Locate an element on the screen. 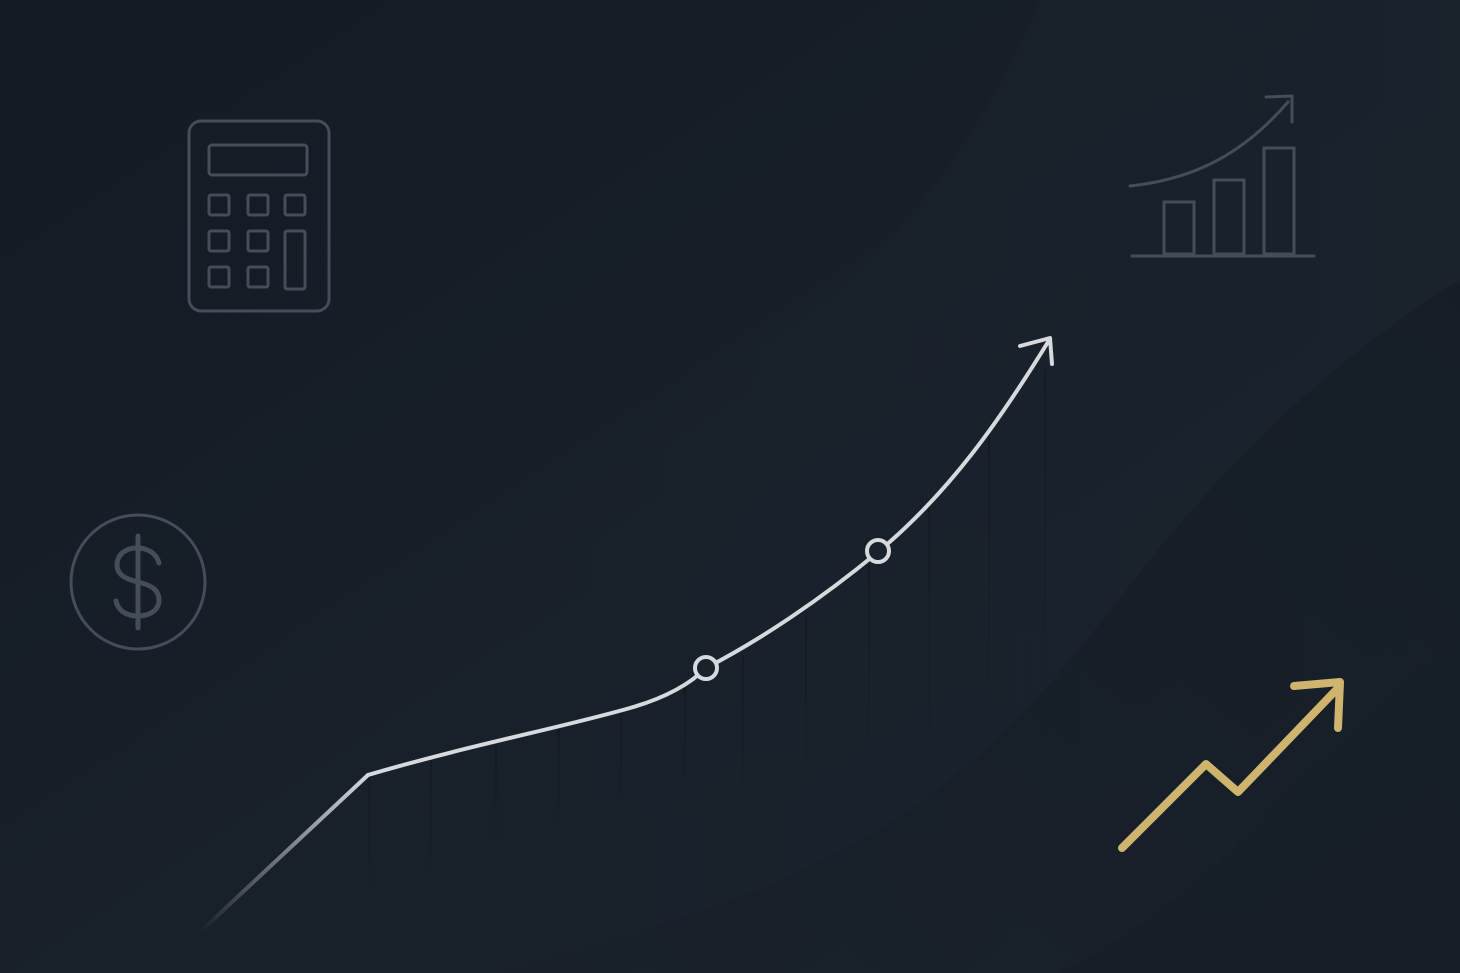 The width and height of the screenshot is (1460, 973). background-wave is located at coordinates (1260, 806).